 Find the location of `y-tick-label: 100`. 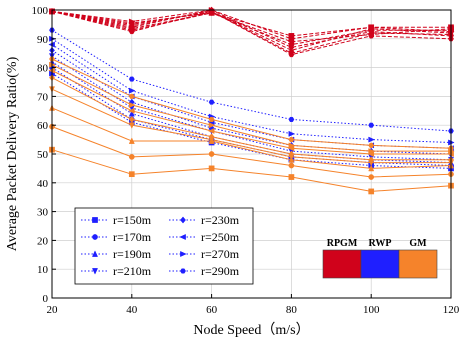

y-tick-label: 100 is located at coordinates (40, 11).